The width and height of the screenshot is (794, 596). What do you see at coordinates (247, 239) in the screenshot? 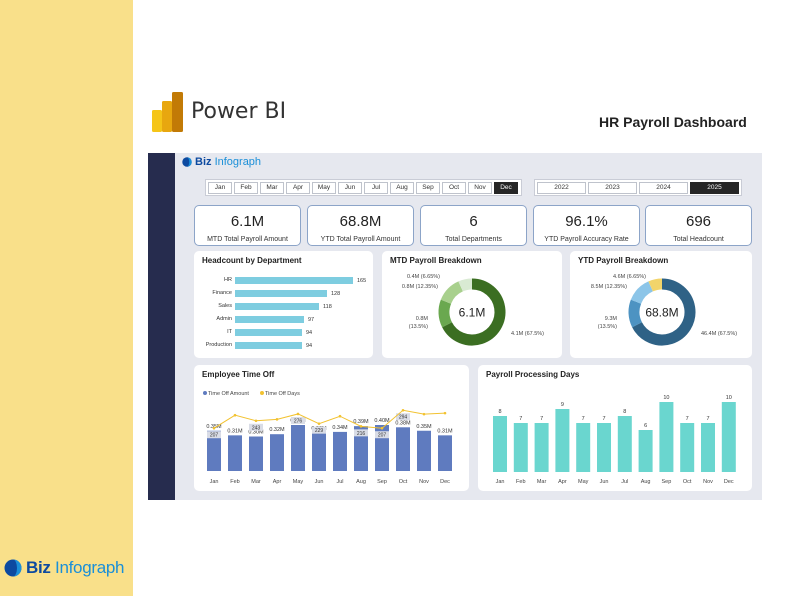
I see `kpi-label: MTD Total Payroll Amount` at bounding box center [247, 239].